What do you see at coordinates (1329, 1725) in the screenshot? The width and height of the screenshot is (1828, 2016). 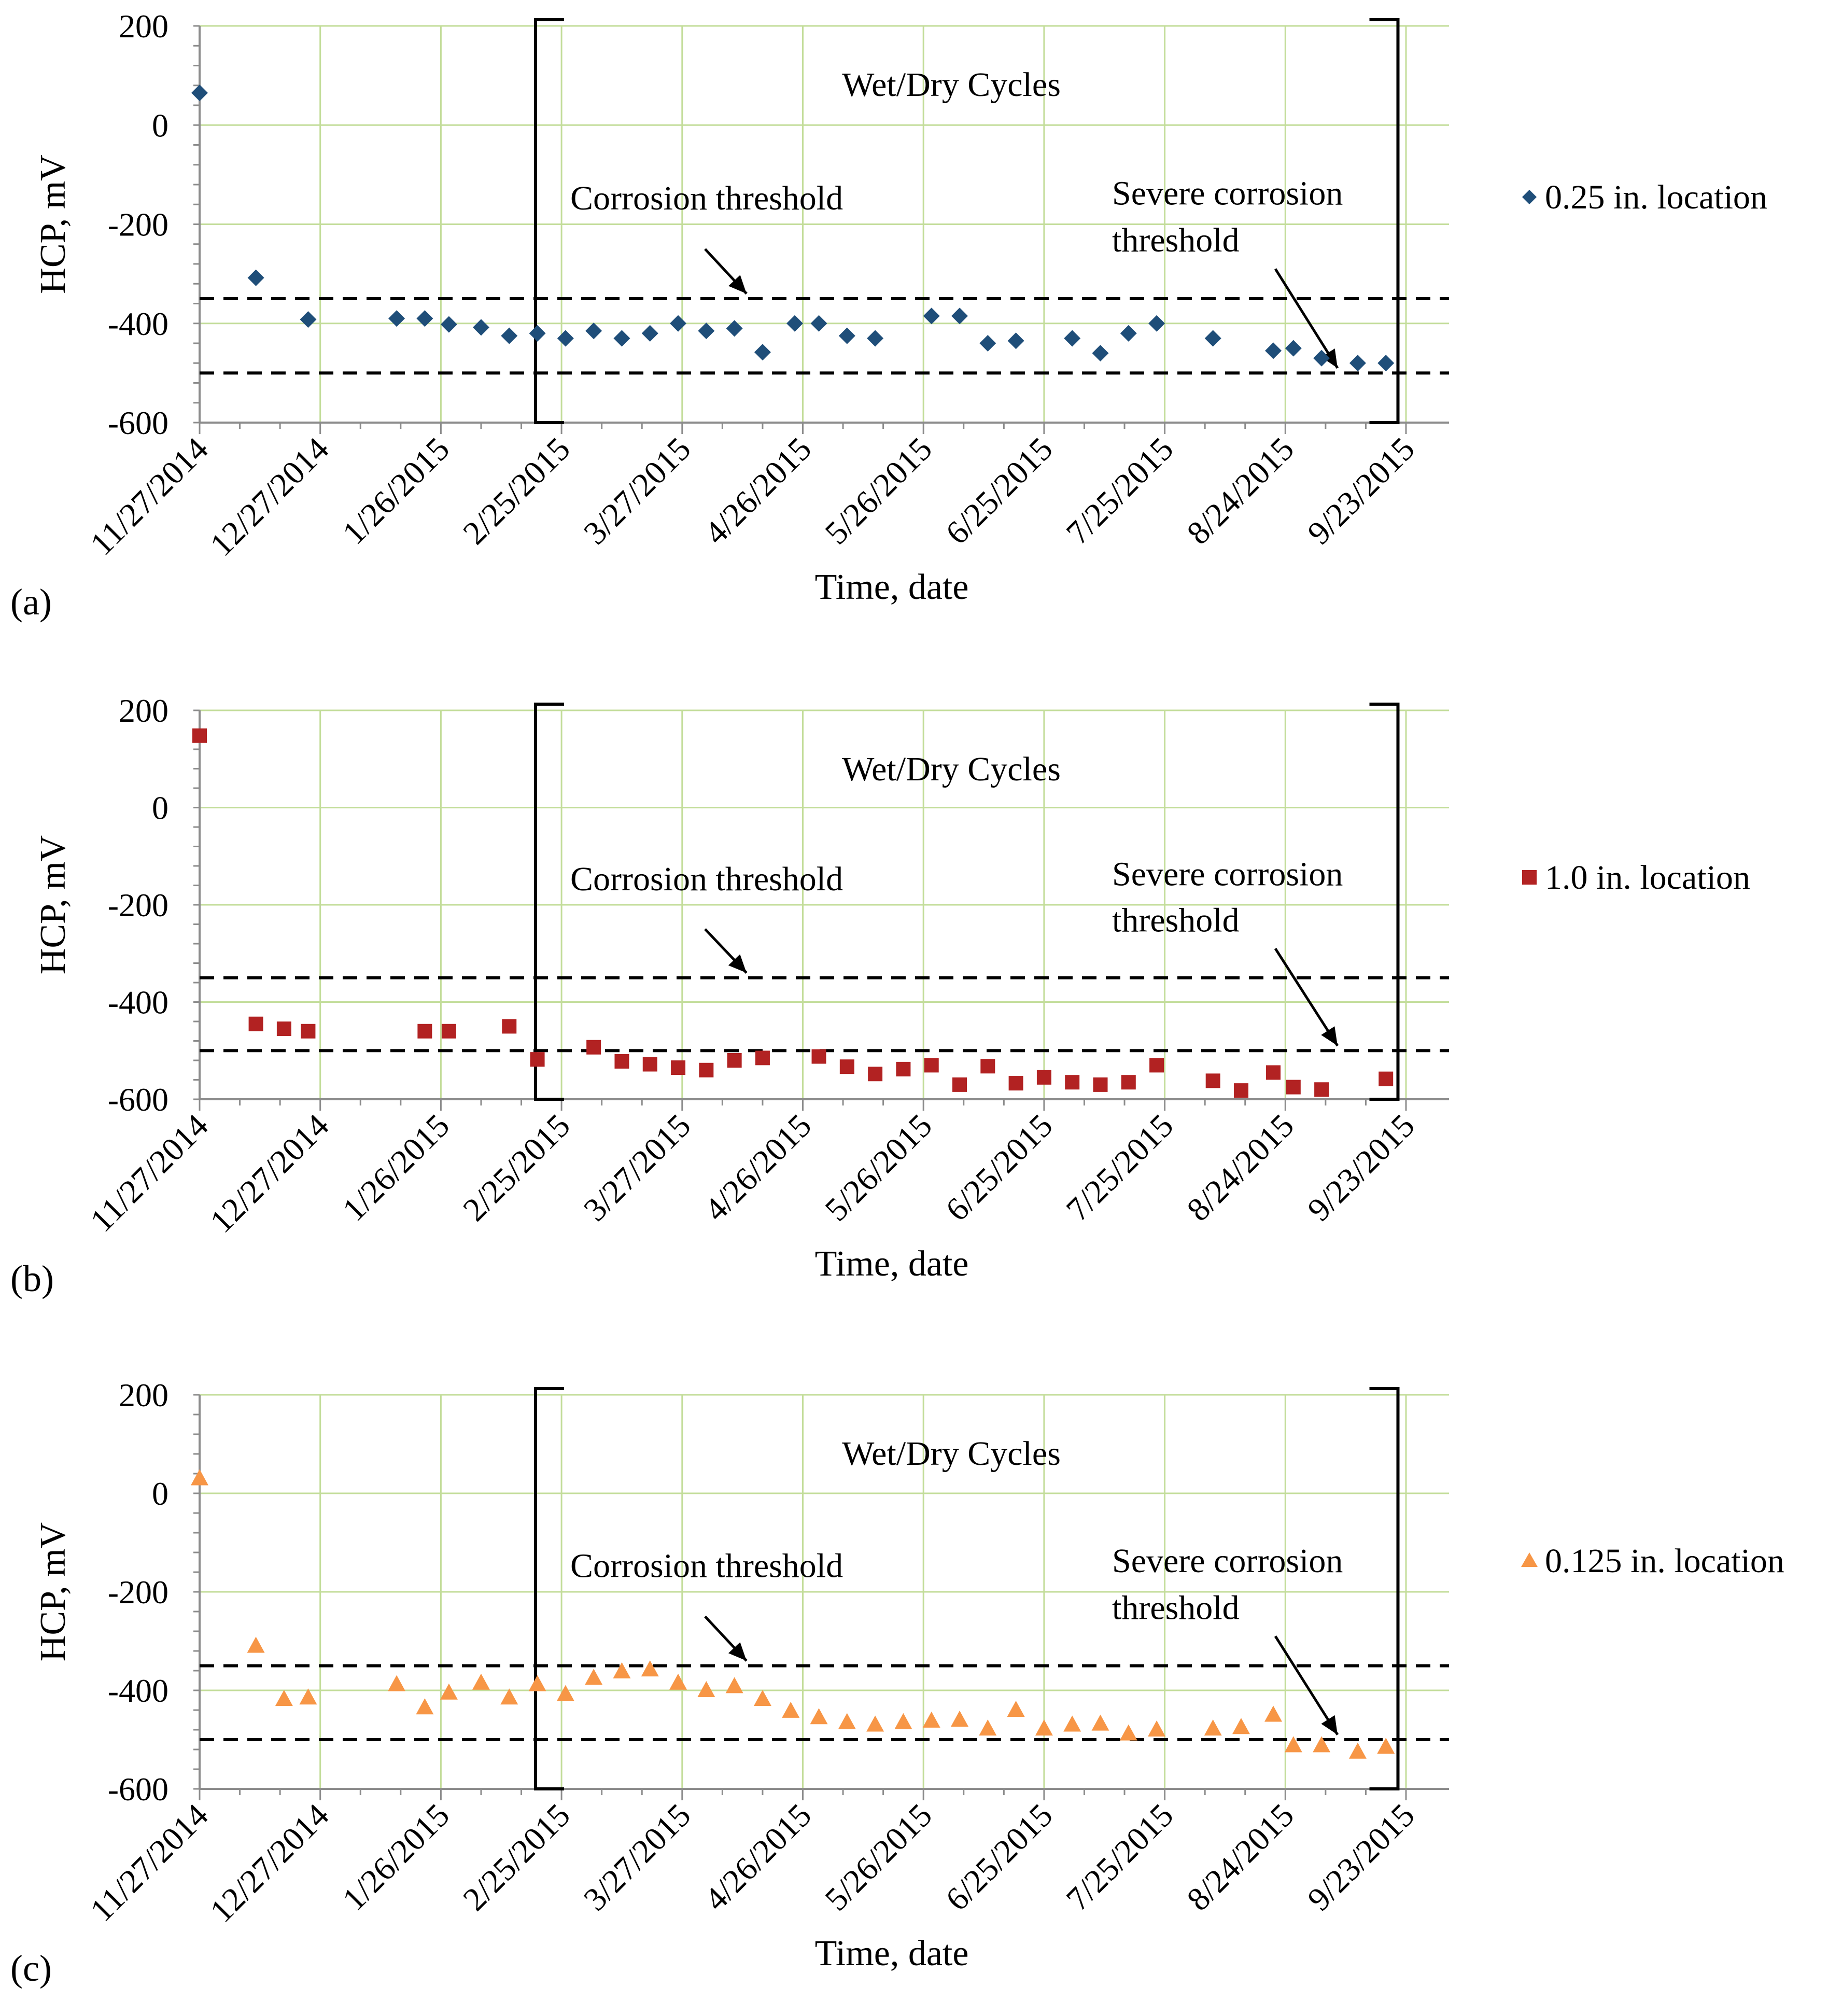 I see `severe-corrosion-arrow-head` at bounding box center [1329, 1725].